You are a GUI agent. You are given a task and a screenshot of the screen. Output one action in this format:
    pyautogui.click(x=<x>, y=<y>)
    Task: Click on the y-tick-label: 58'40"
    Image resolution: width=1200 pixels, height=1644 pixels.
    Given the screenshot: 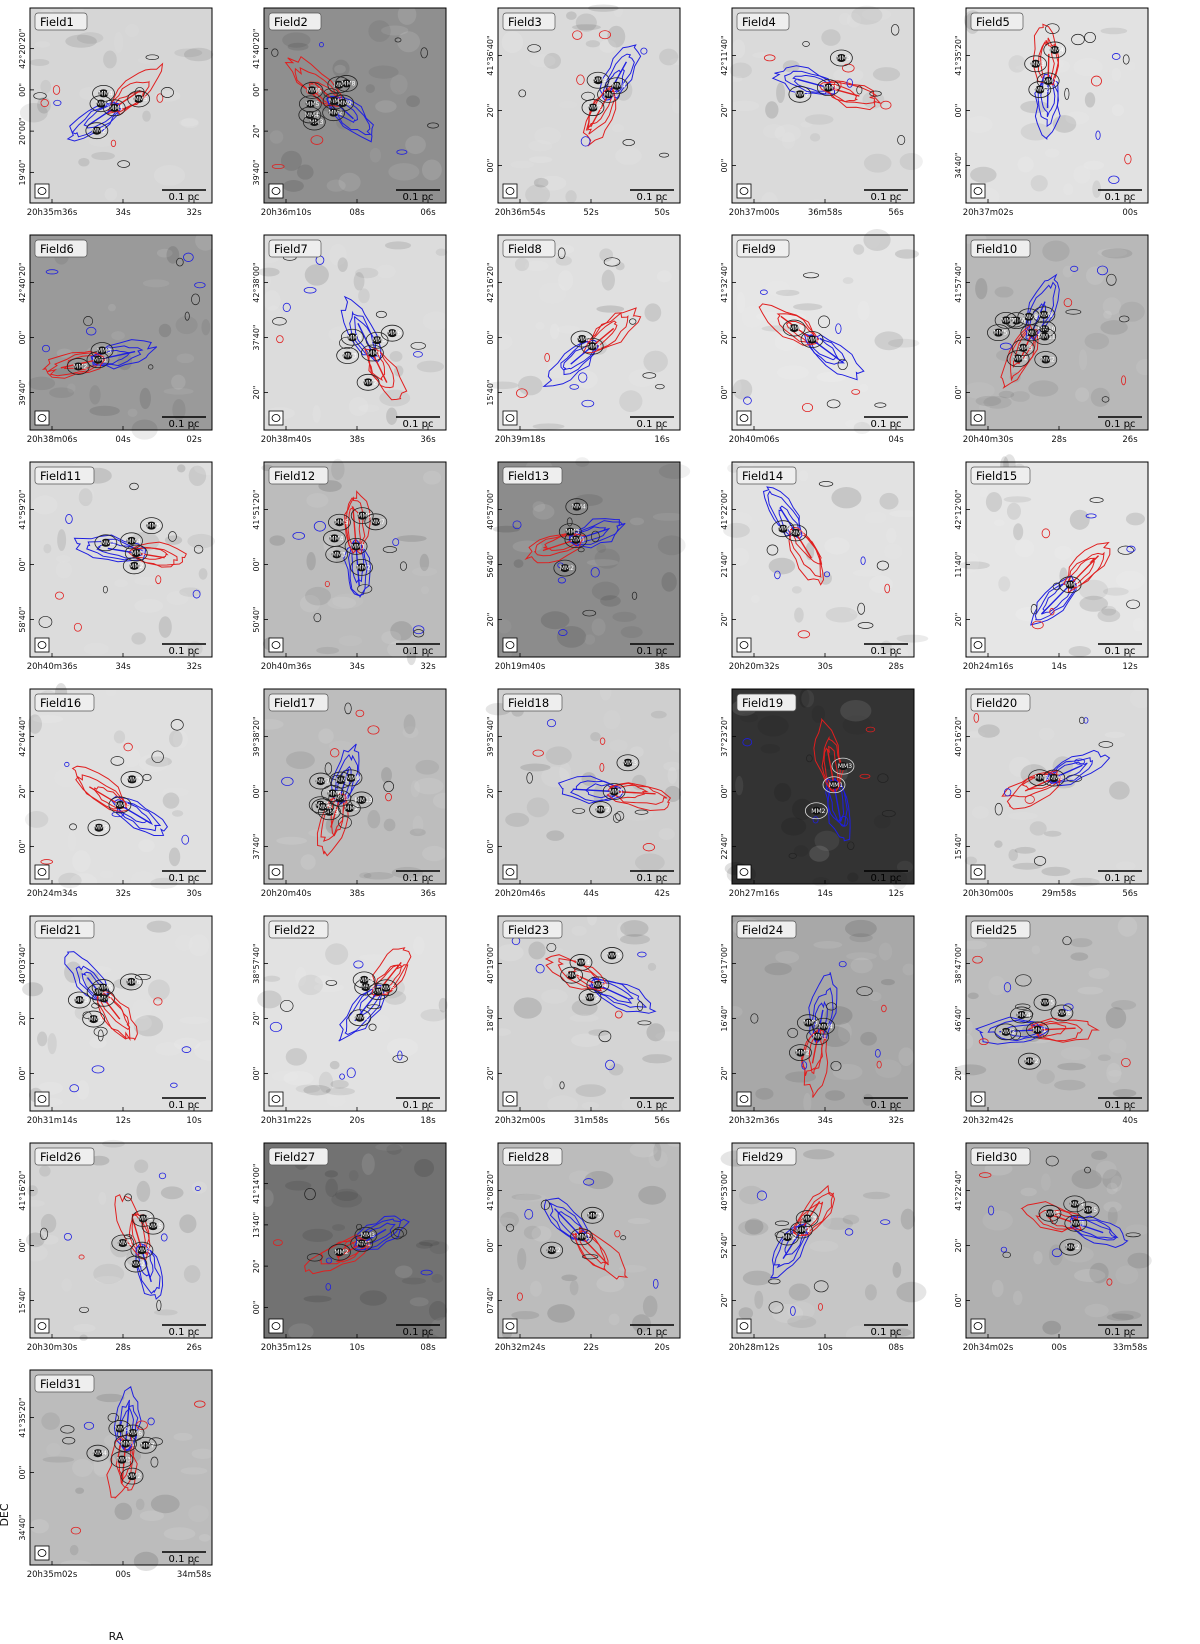 What is the action you would take?
    pyautogui.click(x=22, y=619)
    